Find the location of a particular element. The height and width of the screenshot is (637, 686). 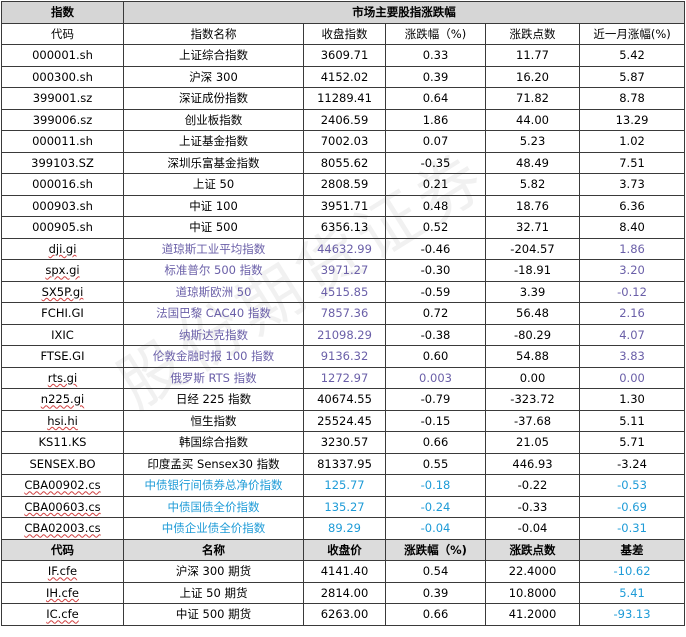

table-row: 000300.sh 沪深 300 4152.02 0.39 16.20 5.87 is located at coordinates (343, 76).